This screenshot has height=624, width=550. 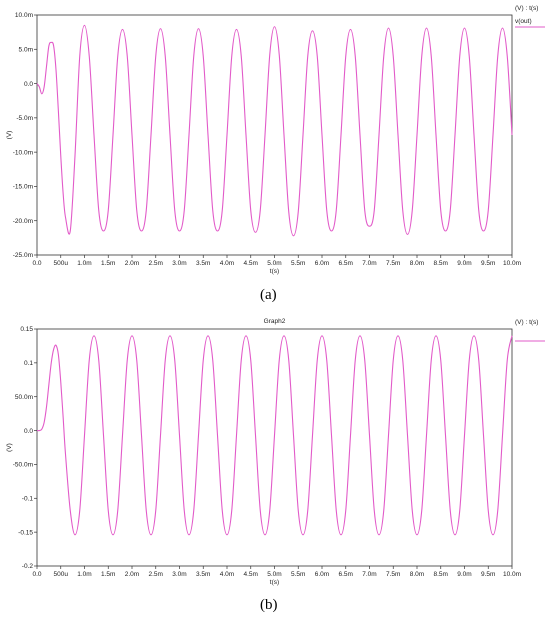 I want to click on y-tick-label-a: 10.0m, so click(x=24, y=15).